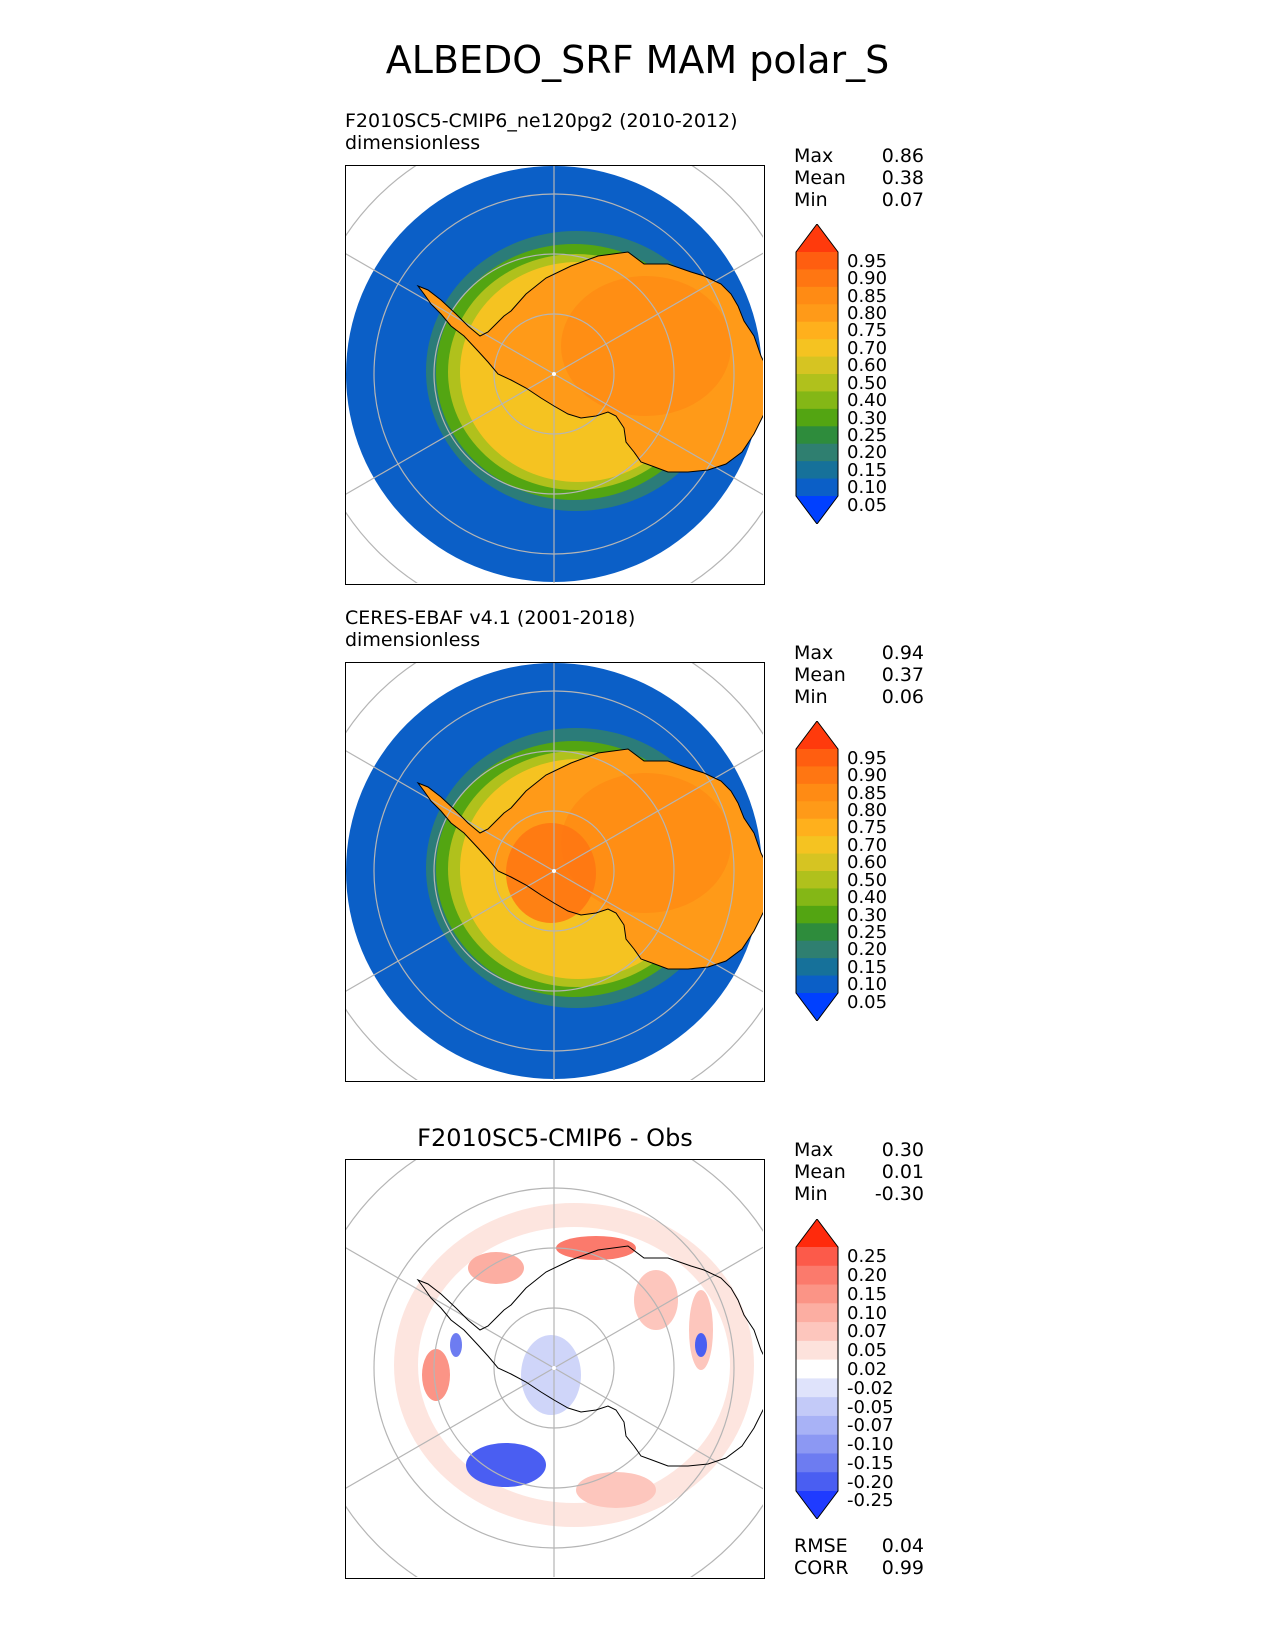 This screenshot has height=1650, width=1275. I want to click on panel-2-stats: Max 0.94 Mean 0.37 Min 0.06, so click(859, 675).